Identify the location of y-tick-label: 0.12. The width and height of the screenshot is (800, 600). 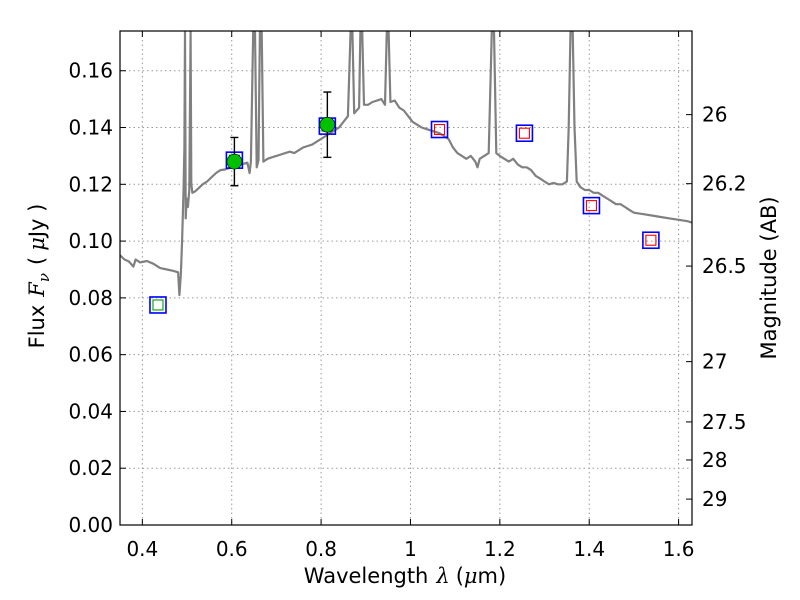
(90, 184).